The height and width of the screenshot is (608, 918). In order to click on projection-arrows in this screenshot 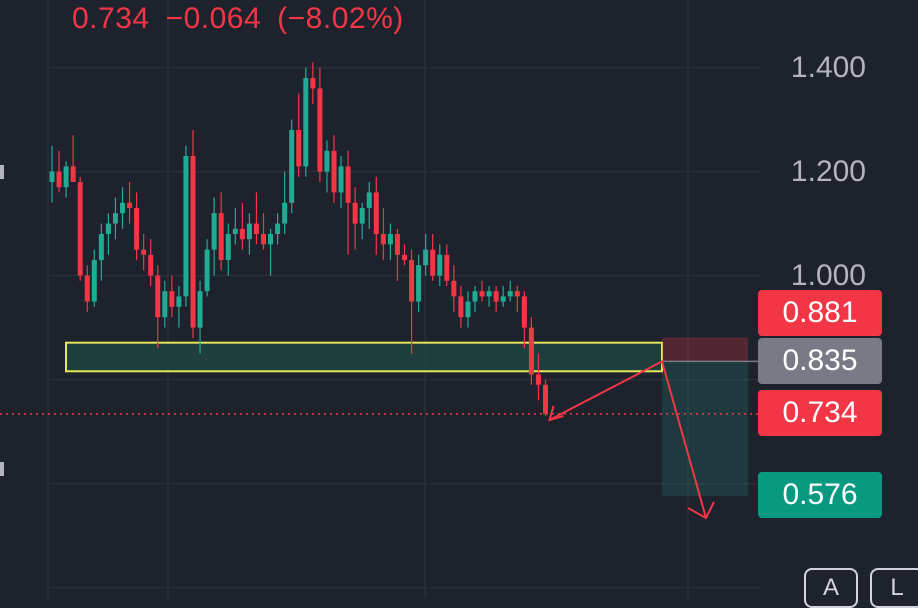, I will do `click(631, 439)`.